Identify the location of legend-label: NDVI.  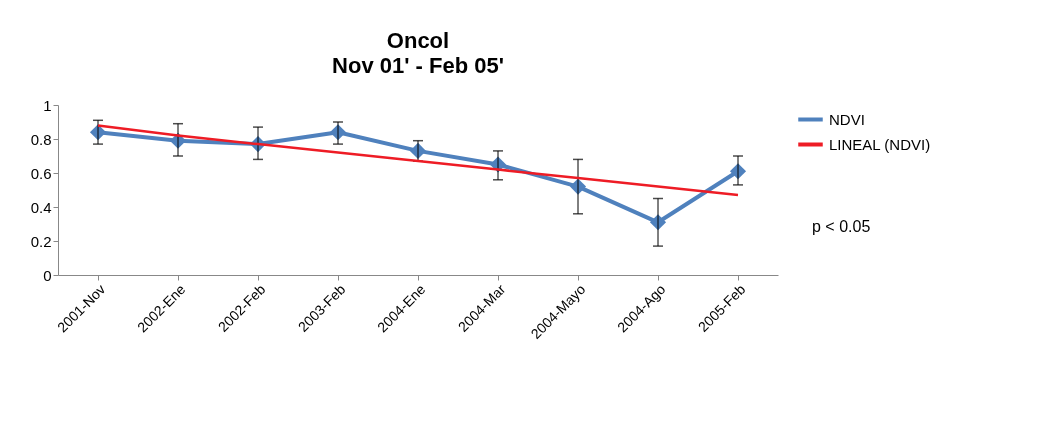
(847, 119).